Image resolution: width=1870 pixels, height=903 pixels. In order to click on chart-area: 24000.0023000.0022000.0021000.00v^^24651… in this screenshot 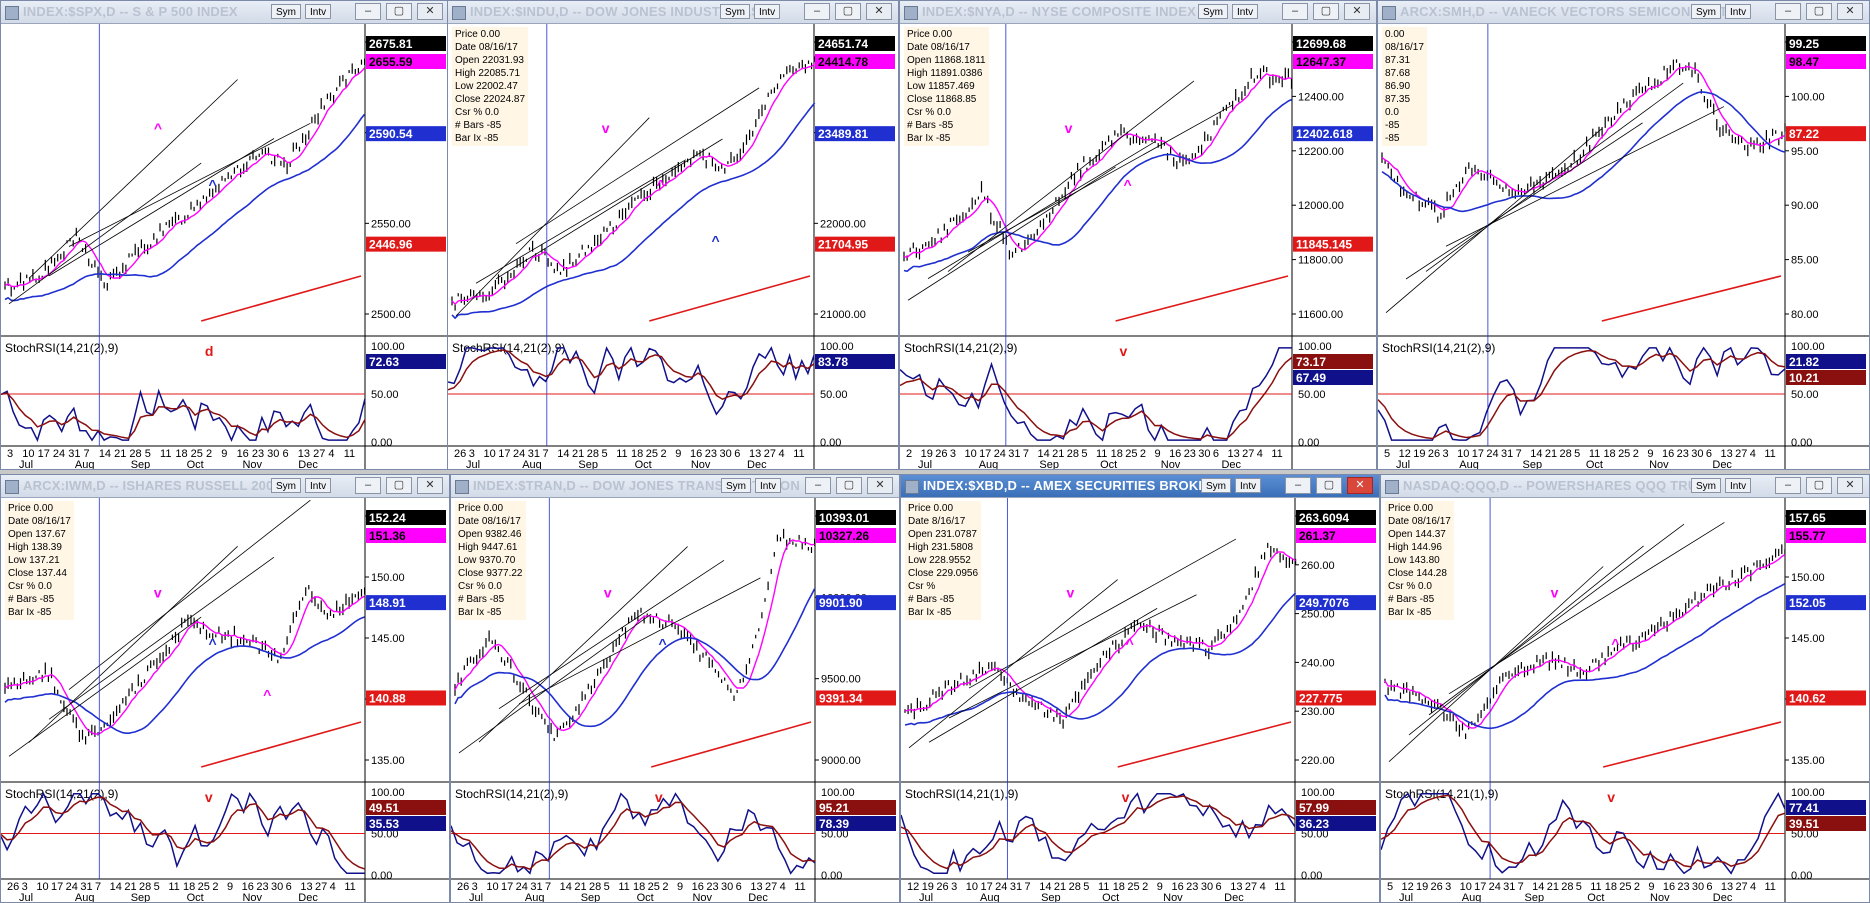, I will do `click(673, 247)`.